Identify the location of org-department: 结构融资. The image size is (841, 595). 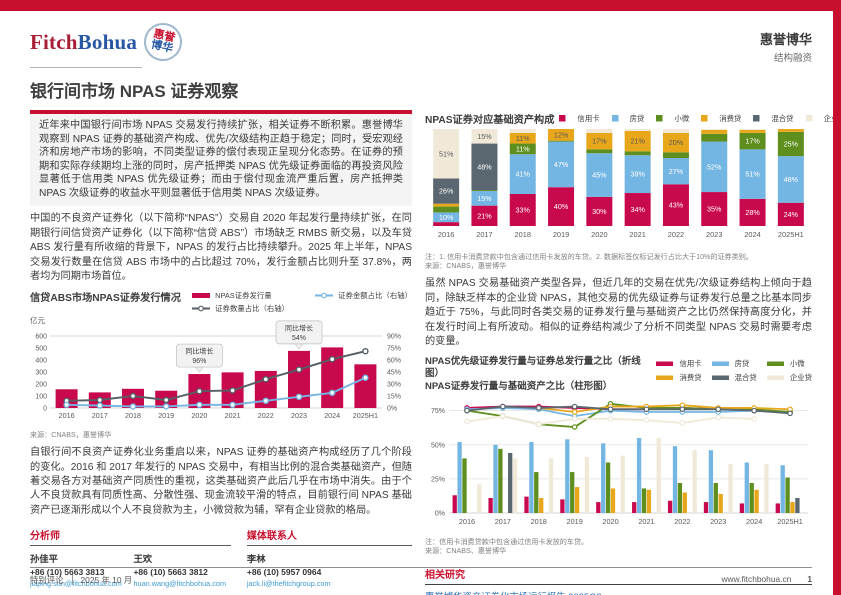
(792, 58).